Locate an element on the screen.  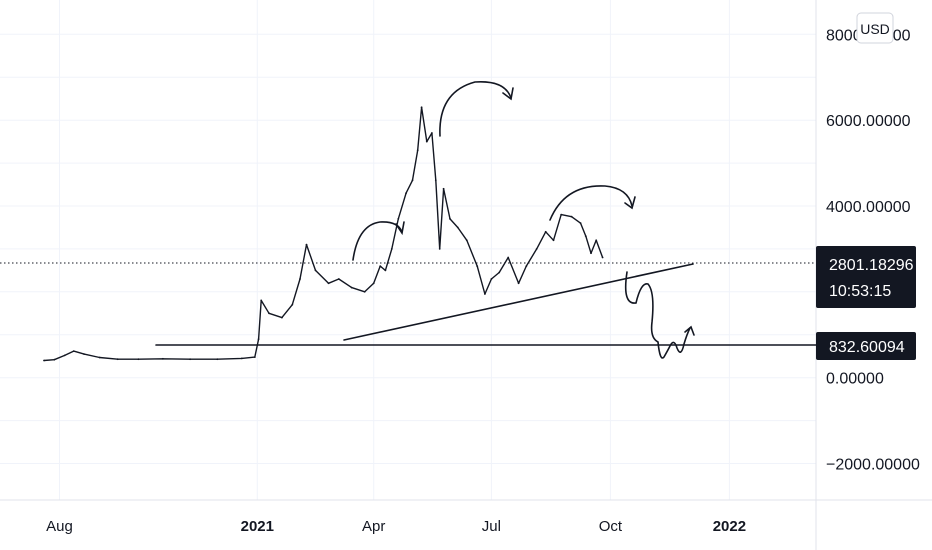
time-axis: Aug 2021 Apr Jul Oct 2022 is located at coordinates (396, 526).